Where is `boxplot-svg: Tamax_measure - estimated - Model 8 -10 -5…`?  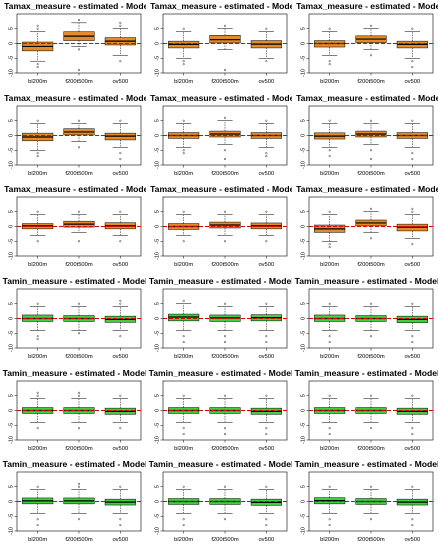 boxplot-svg: Tamax_measure - estimated - Model 8 -10 -5… is located at coordinates (221, 226).